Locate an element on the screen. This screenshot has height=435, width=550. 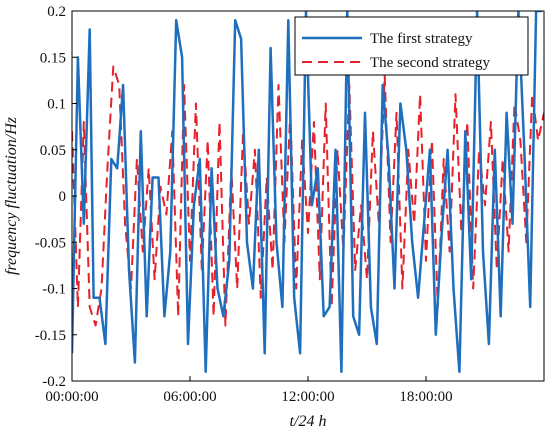
x-tick-label: 00:00:00 is located at coordinates (71, 397).